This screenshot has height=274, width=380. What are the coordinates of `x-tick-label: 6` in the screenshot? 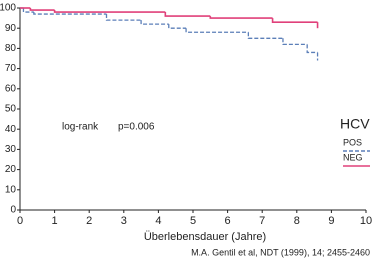 It's located at (228, 221).